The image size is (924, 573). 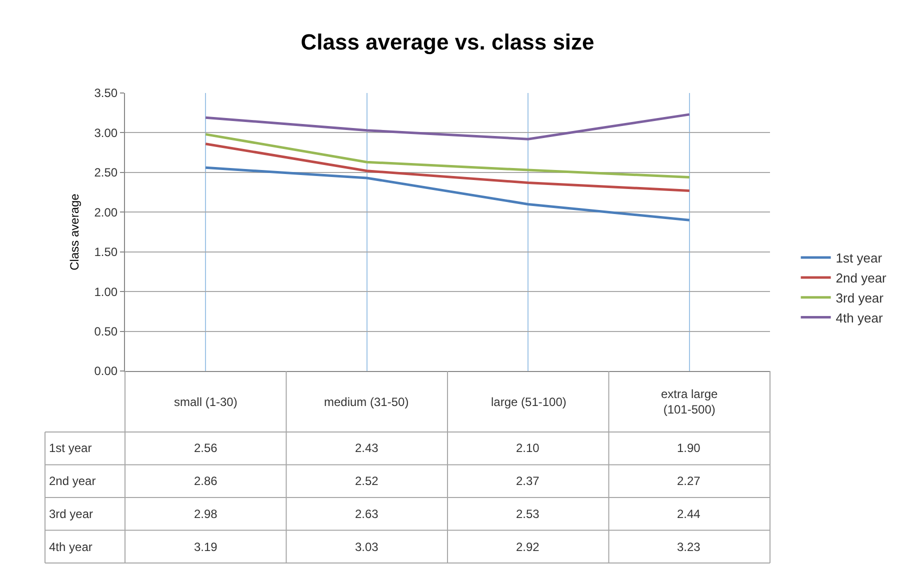 I want to click on y-tick-label: 3.00, so click(x=106, y=133).